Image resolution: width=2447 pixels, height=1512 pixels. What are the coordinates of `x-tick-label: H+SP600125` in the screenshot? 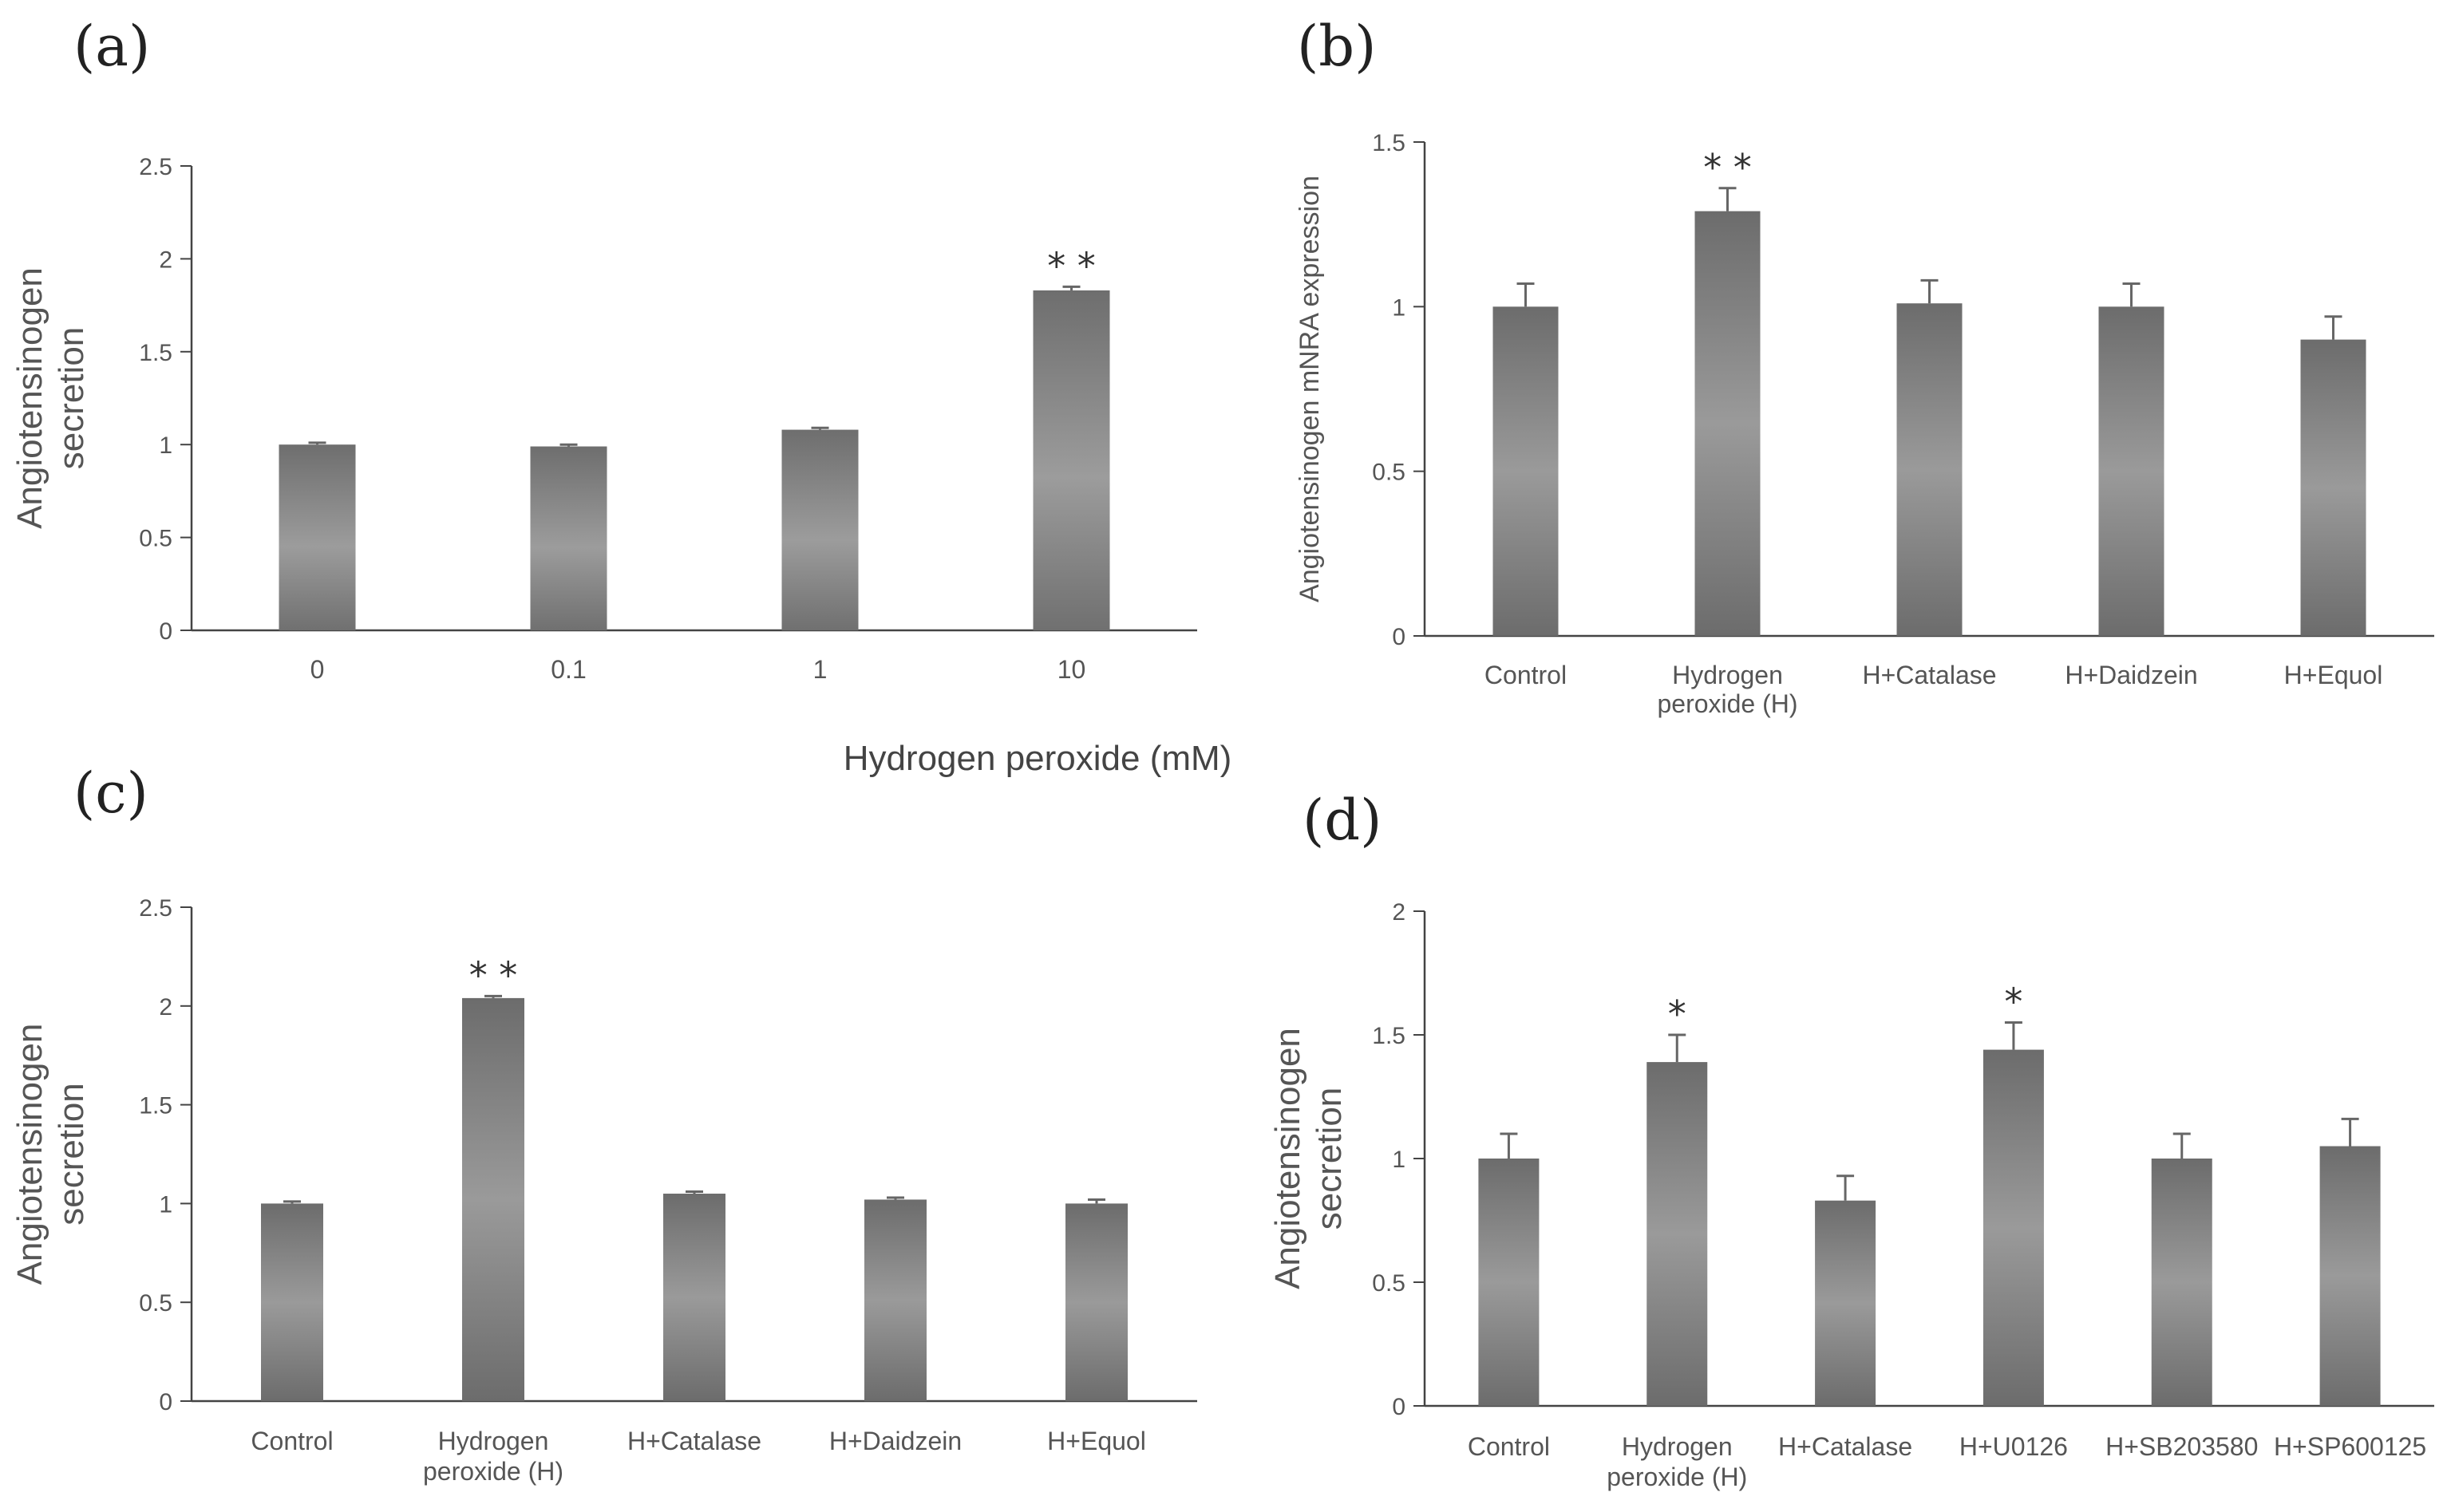 It's located at (2350, 1447).